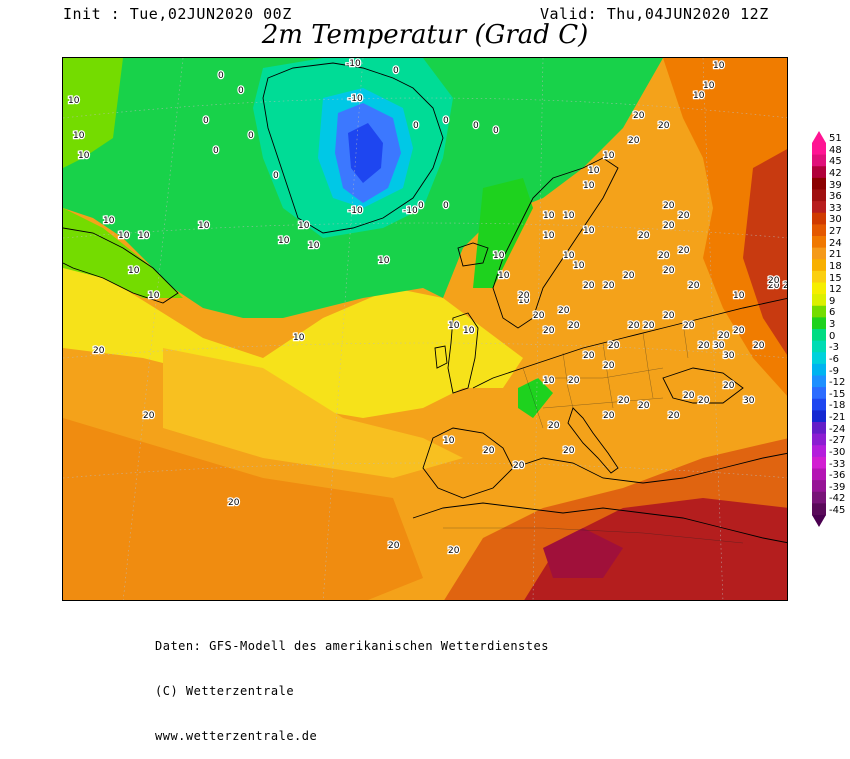  Describe the element at coordinates (832, 336) in the screenshot. I see `colorbar-tick-label: 0` at that location.